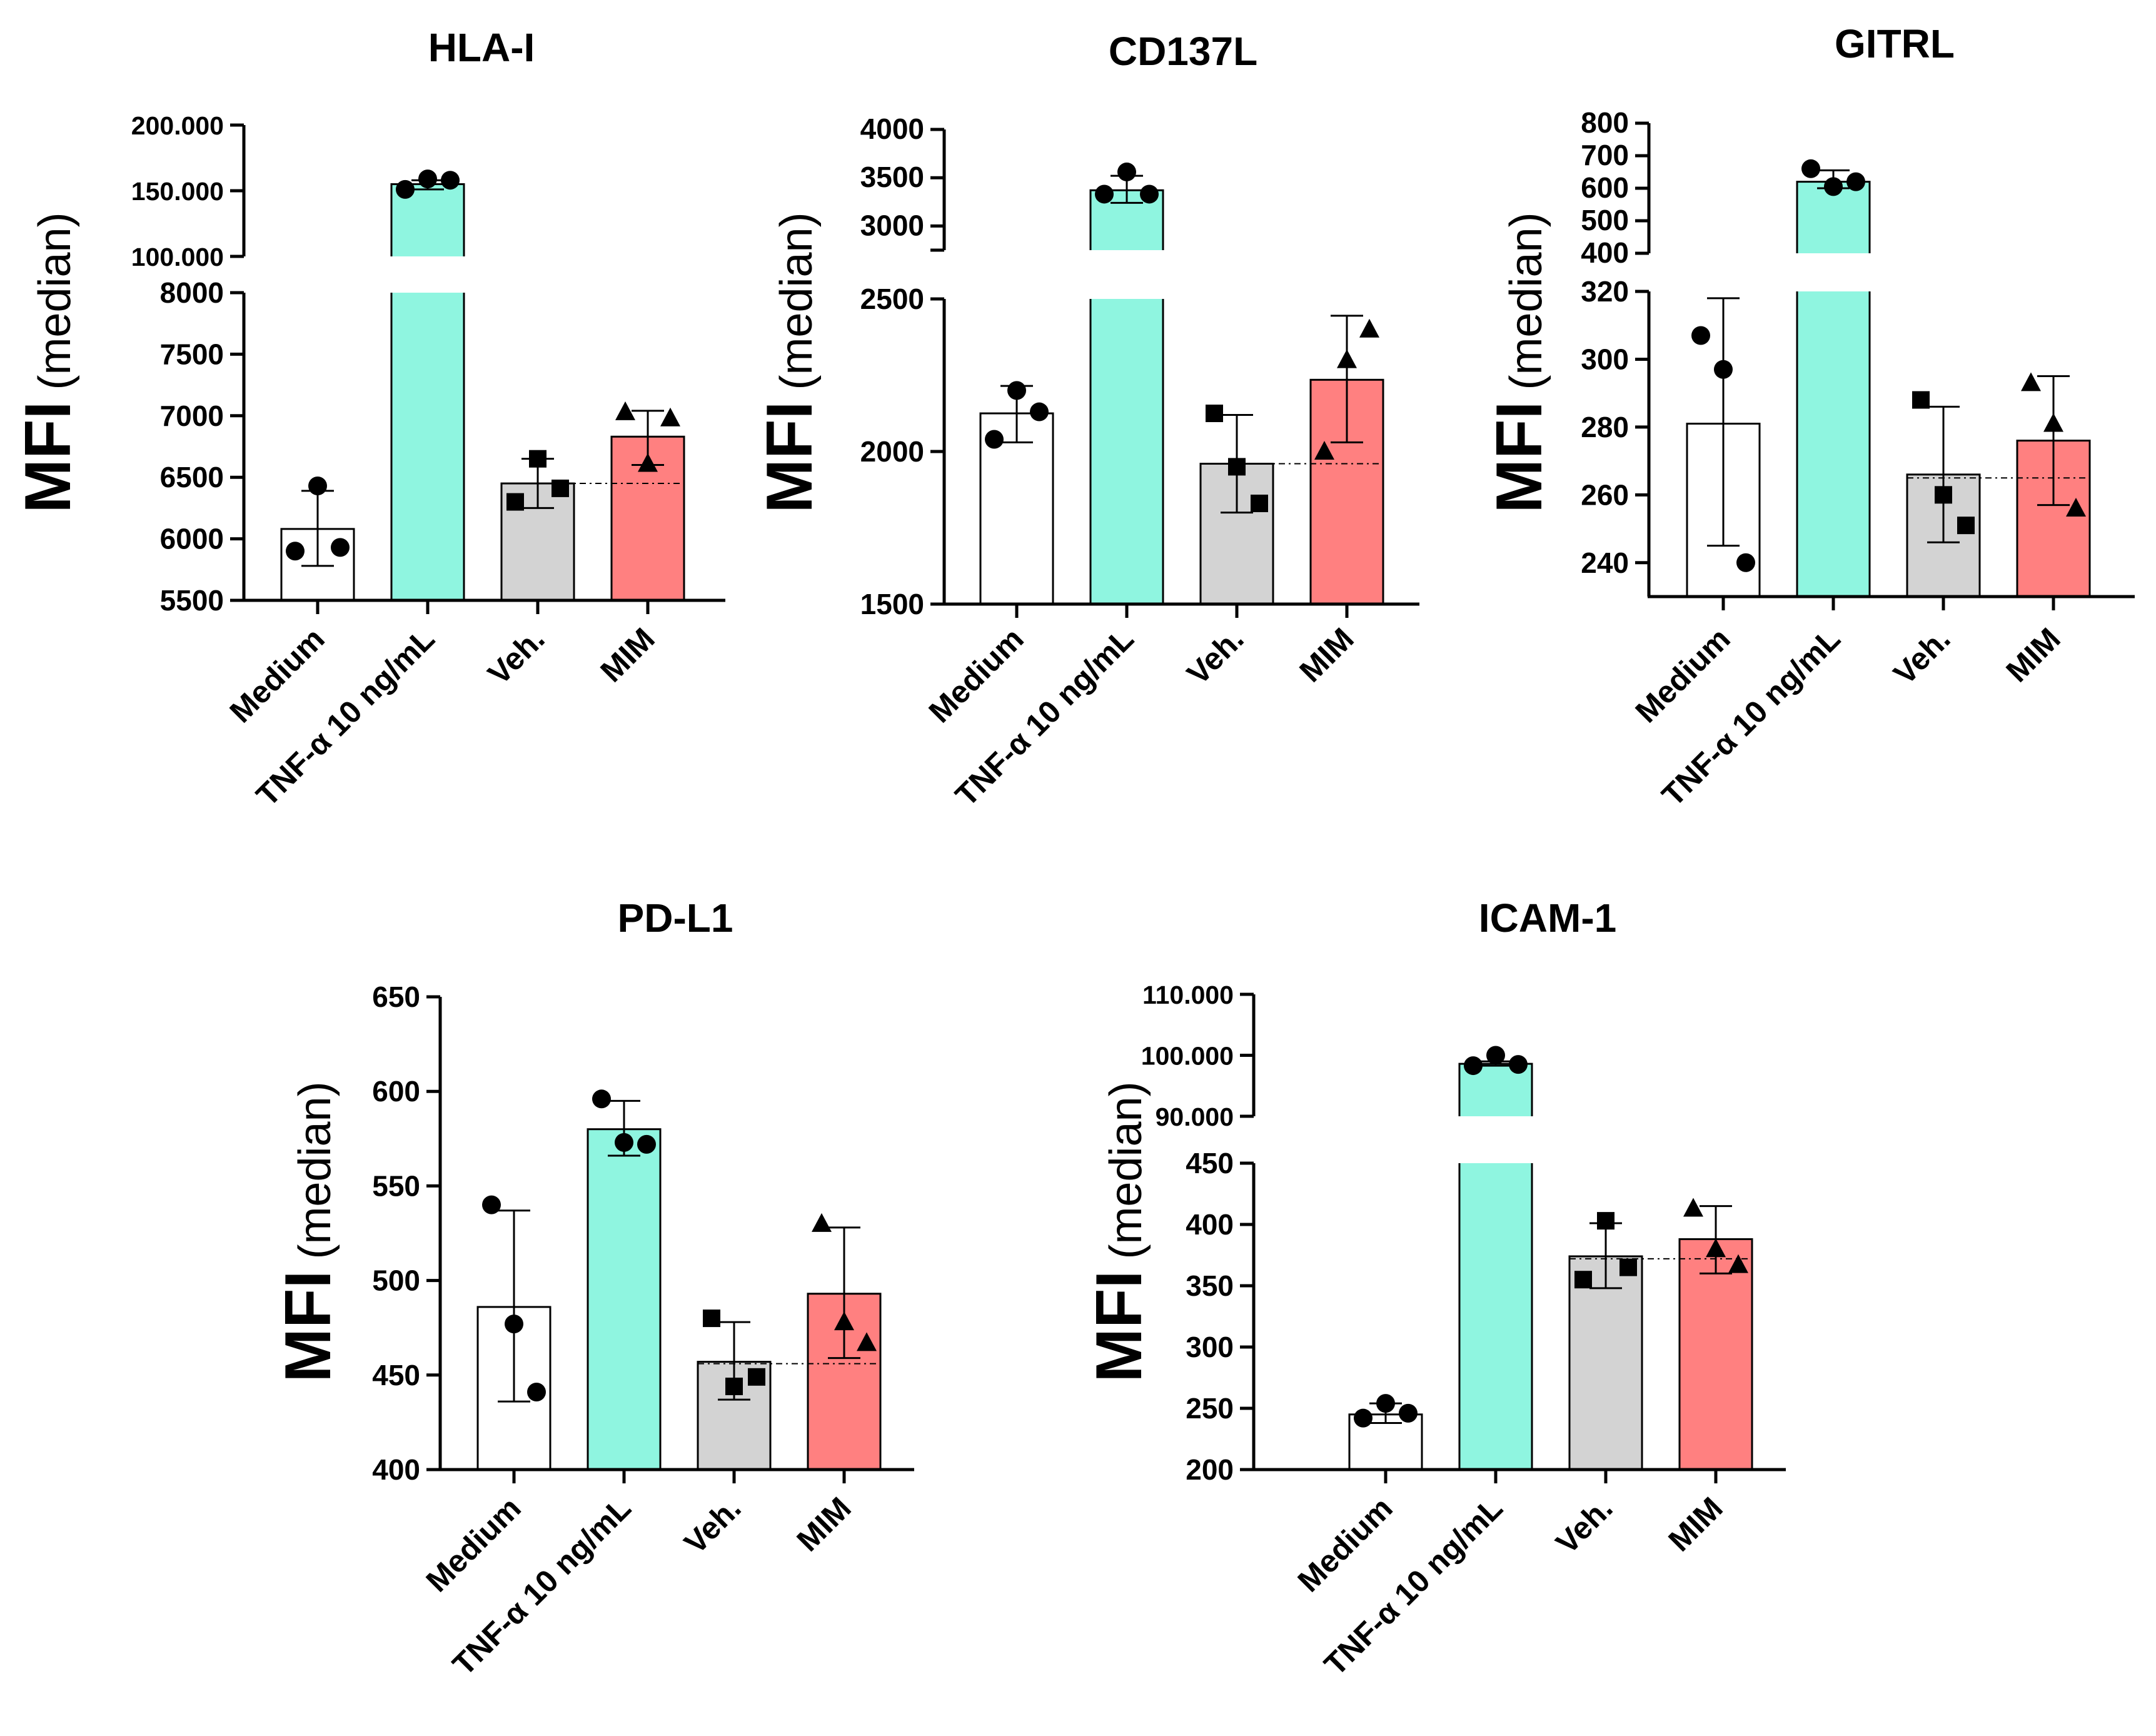 This screenshot has width=2156, height=1736. I want to click on y-tick-label: 100.000, so click(177, 257).